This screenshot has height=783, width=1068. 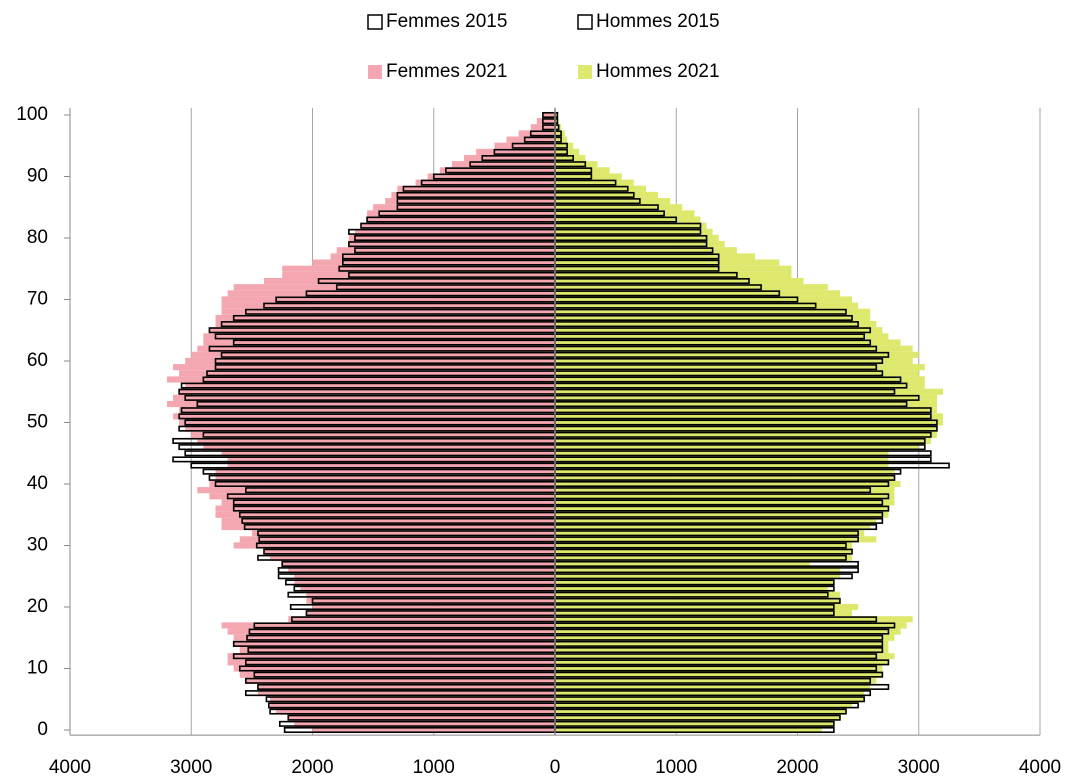 I want to click on x-tick-label: 0, so click(x=555, y=767).